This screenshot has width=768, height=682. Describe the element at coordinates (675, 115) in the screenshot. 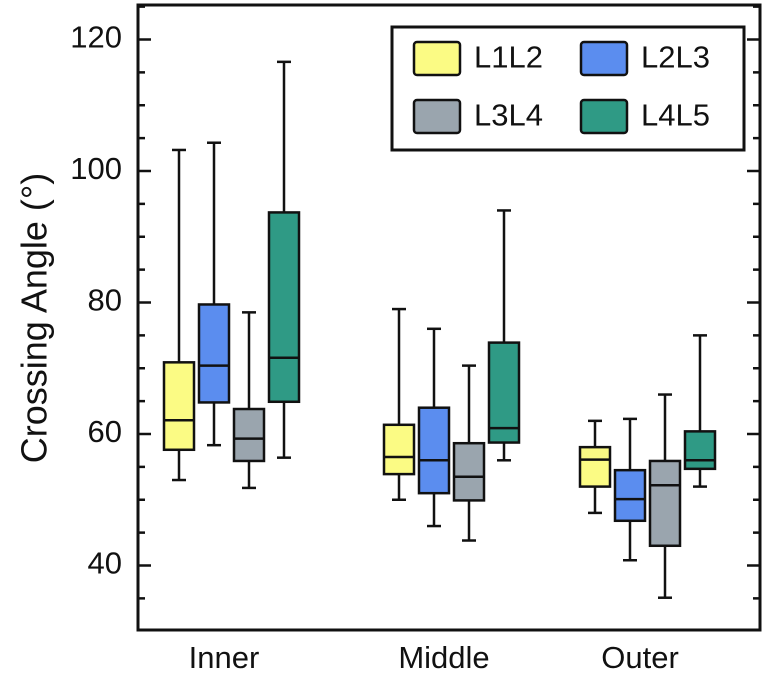

I see `legend-label-l4l5: L4L5` at that location.